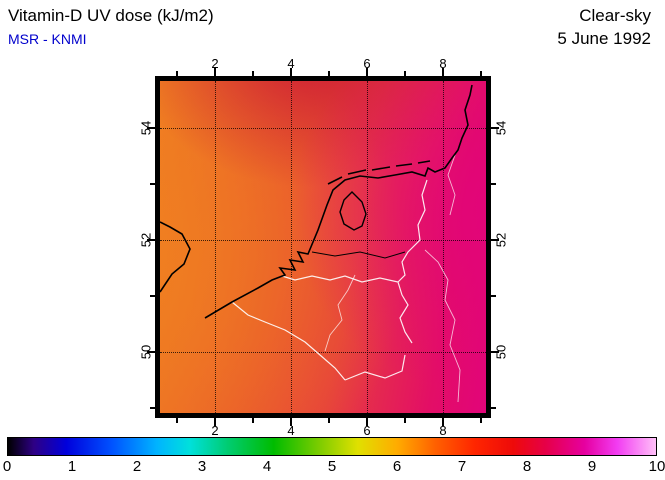 Image resolution: width=665 pixels, height=480 pixels. Describe the element at coordinates (358, 255) in the screenshot. I see `dutch-rivers` at that location.